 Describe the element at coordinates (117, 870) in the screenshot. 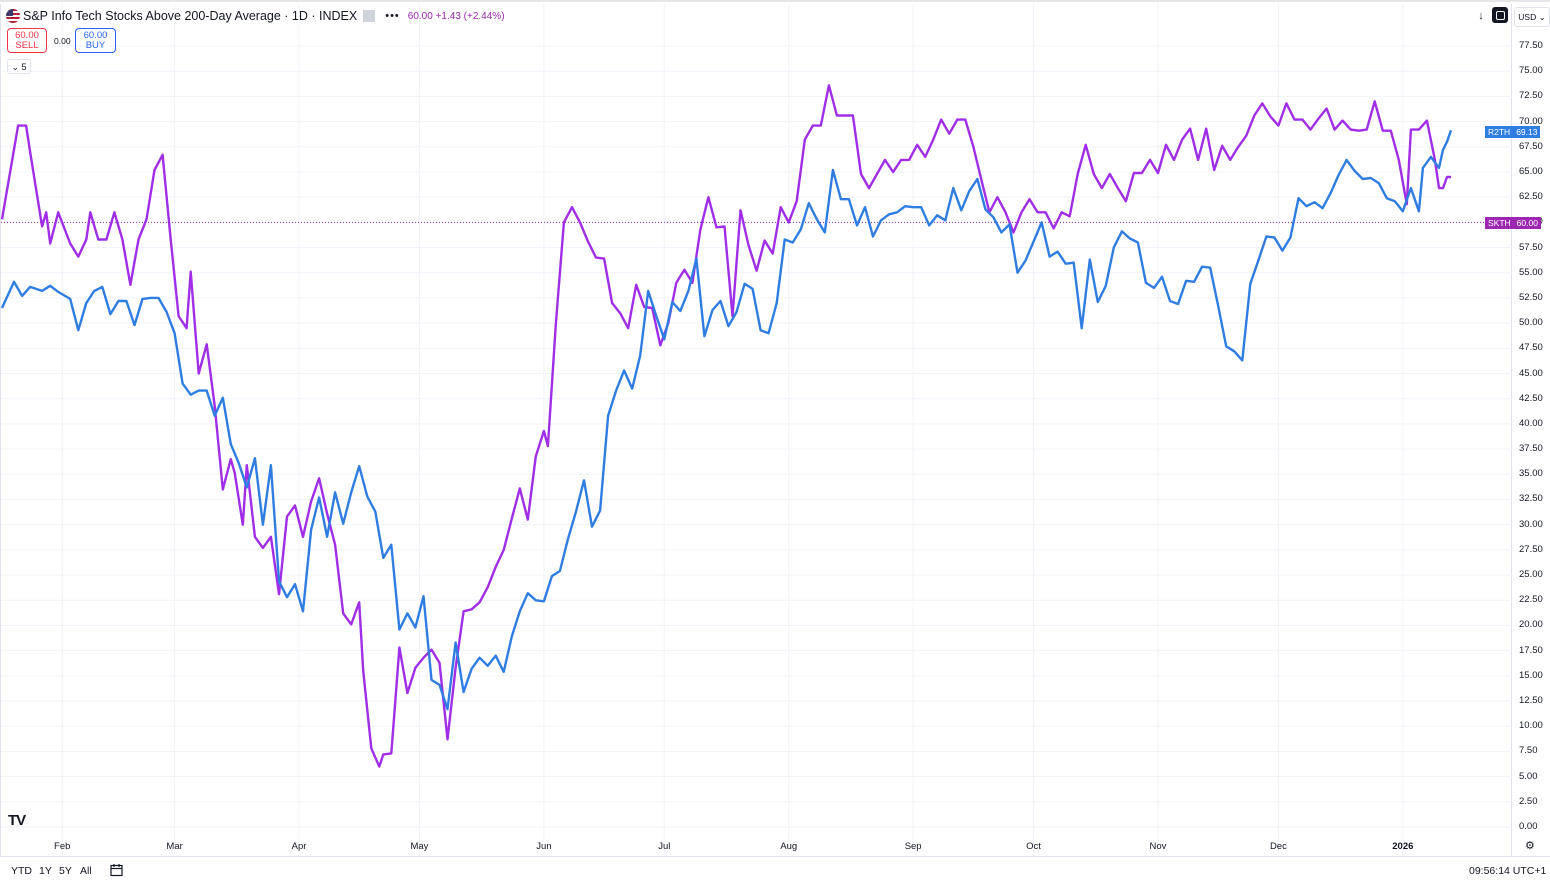

I see `calendar-icon` at that location.